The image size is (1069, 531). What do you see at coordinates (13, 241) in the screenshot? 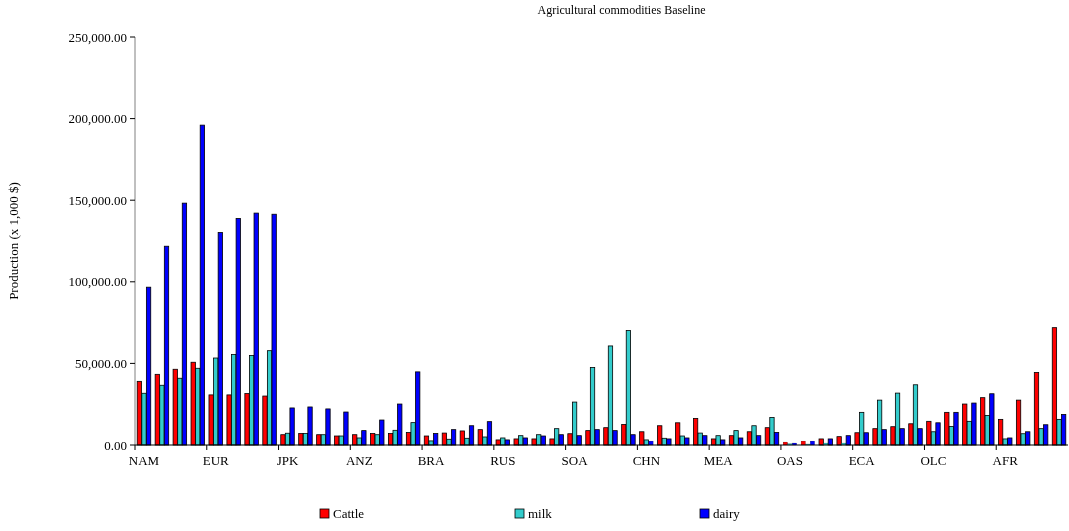
I see `y-axis-title: Production (x 1,000 $)` at bounding box center [13, 241].